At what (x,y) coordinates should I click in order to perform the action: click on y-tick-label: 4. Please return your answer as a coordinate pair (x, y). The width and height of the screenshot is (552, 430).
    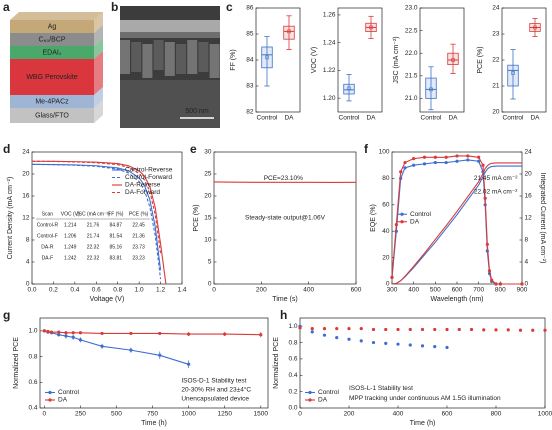
    Looking at the image, I should click on (28, 262).